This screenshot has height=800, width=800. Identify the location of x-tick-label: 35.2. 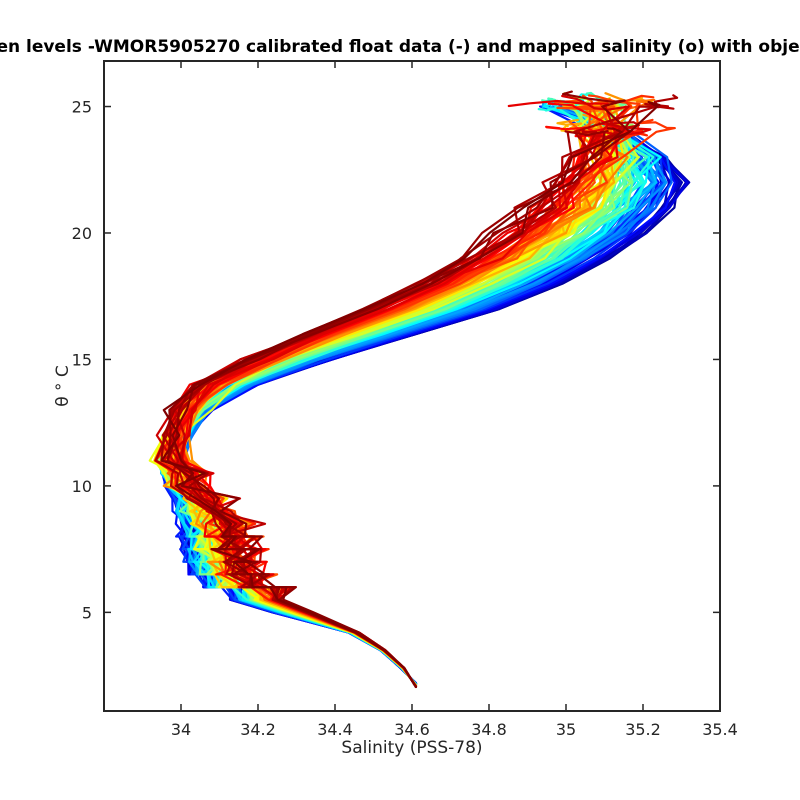
(643, 729).